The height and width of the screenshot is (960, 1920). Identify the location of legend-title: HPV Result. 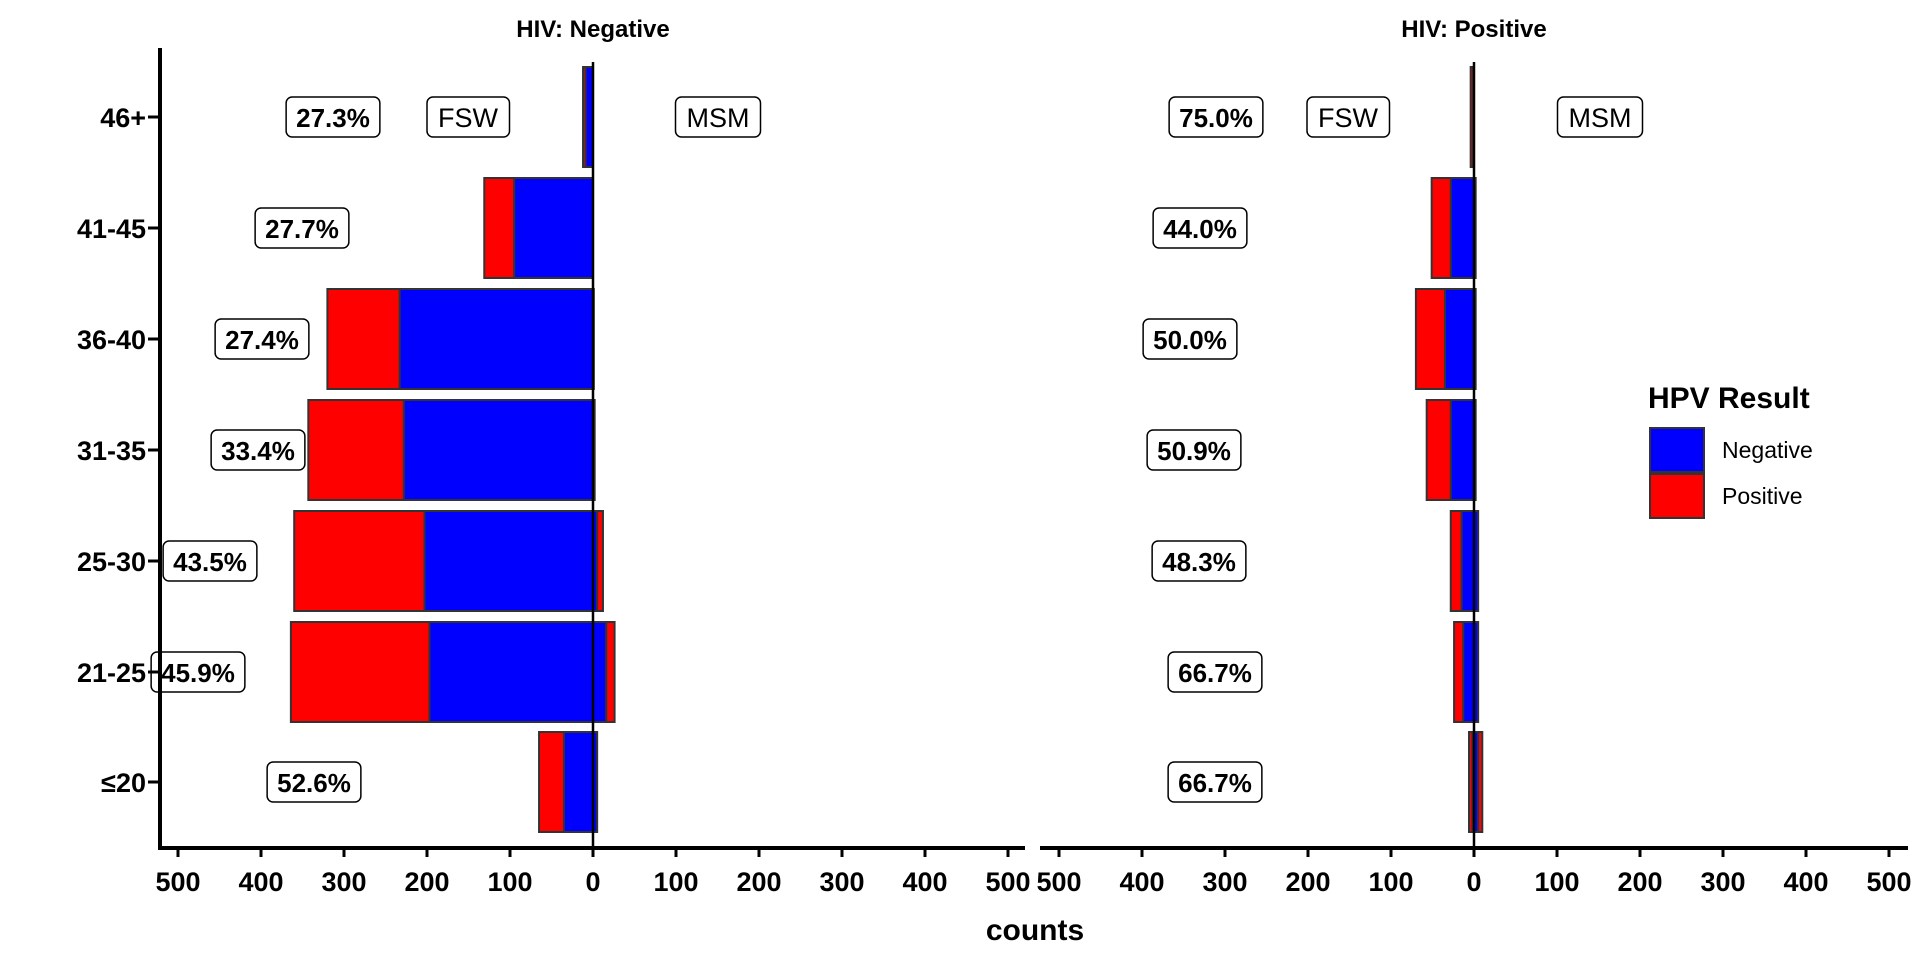
(1729, 398).